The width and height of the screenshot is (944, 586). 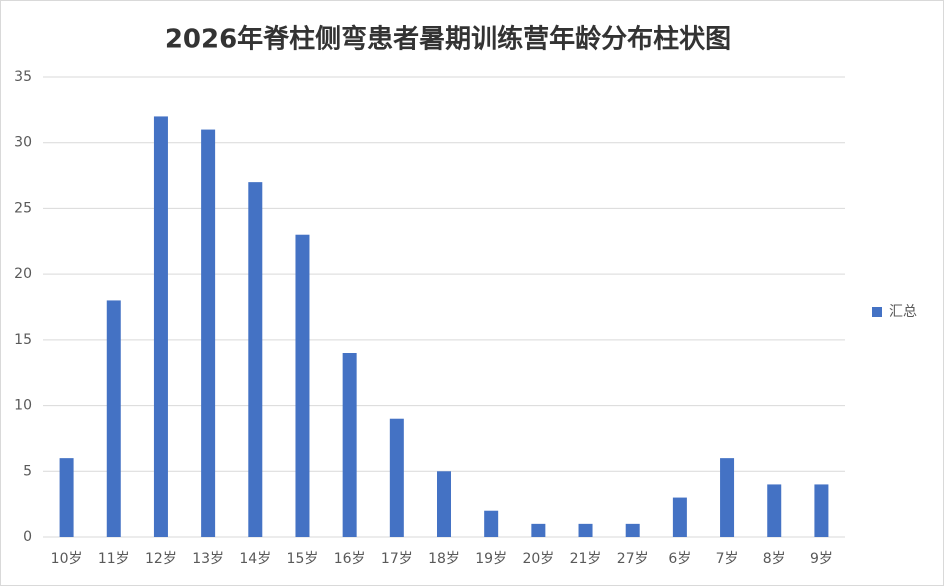 I want to click on y-tick-label: 25, so click(x=23, y=208).